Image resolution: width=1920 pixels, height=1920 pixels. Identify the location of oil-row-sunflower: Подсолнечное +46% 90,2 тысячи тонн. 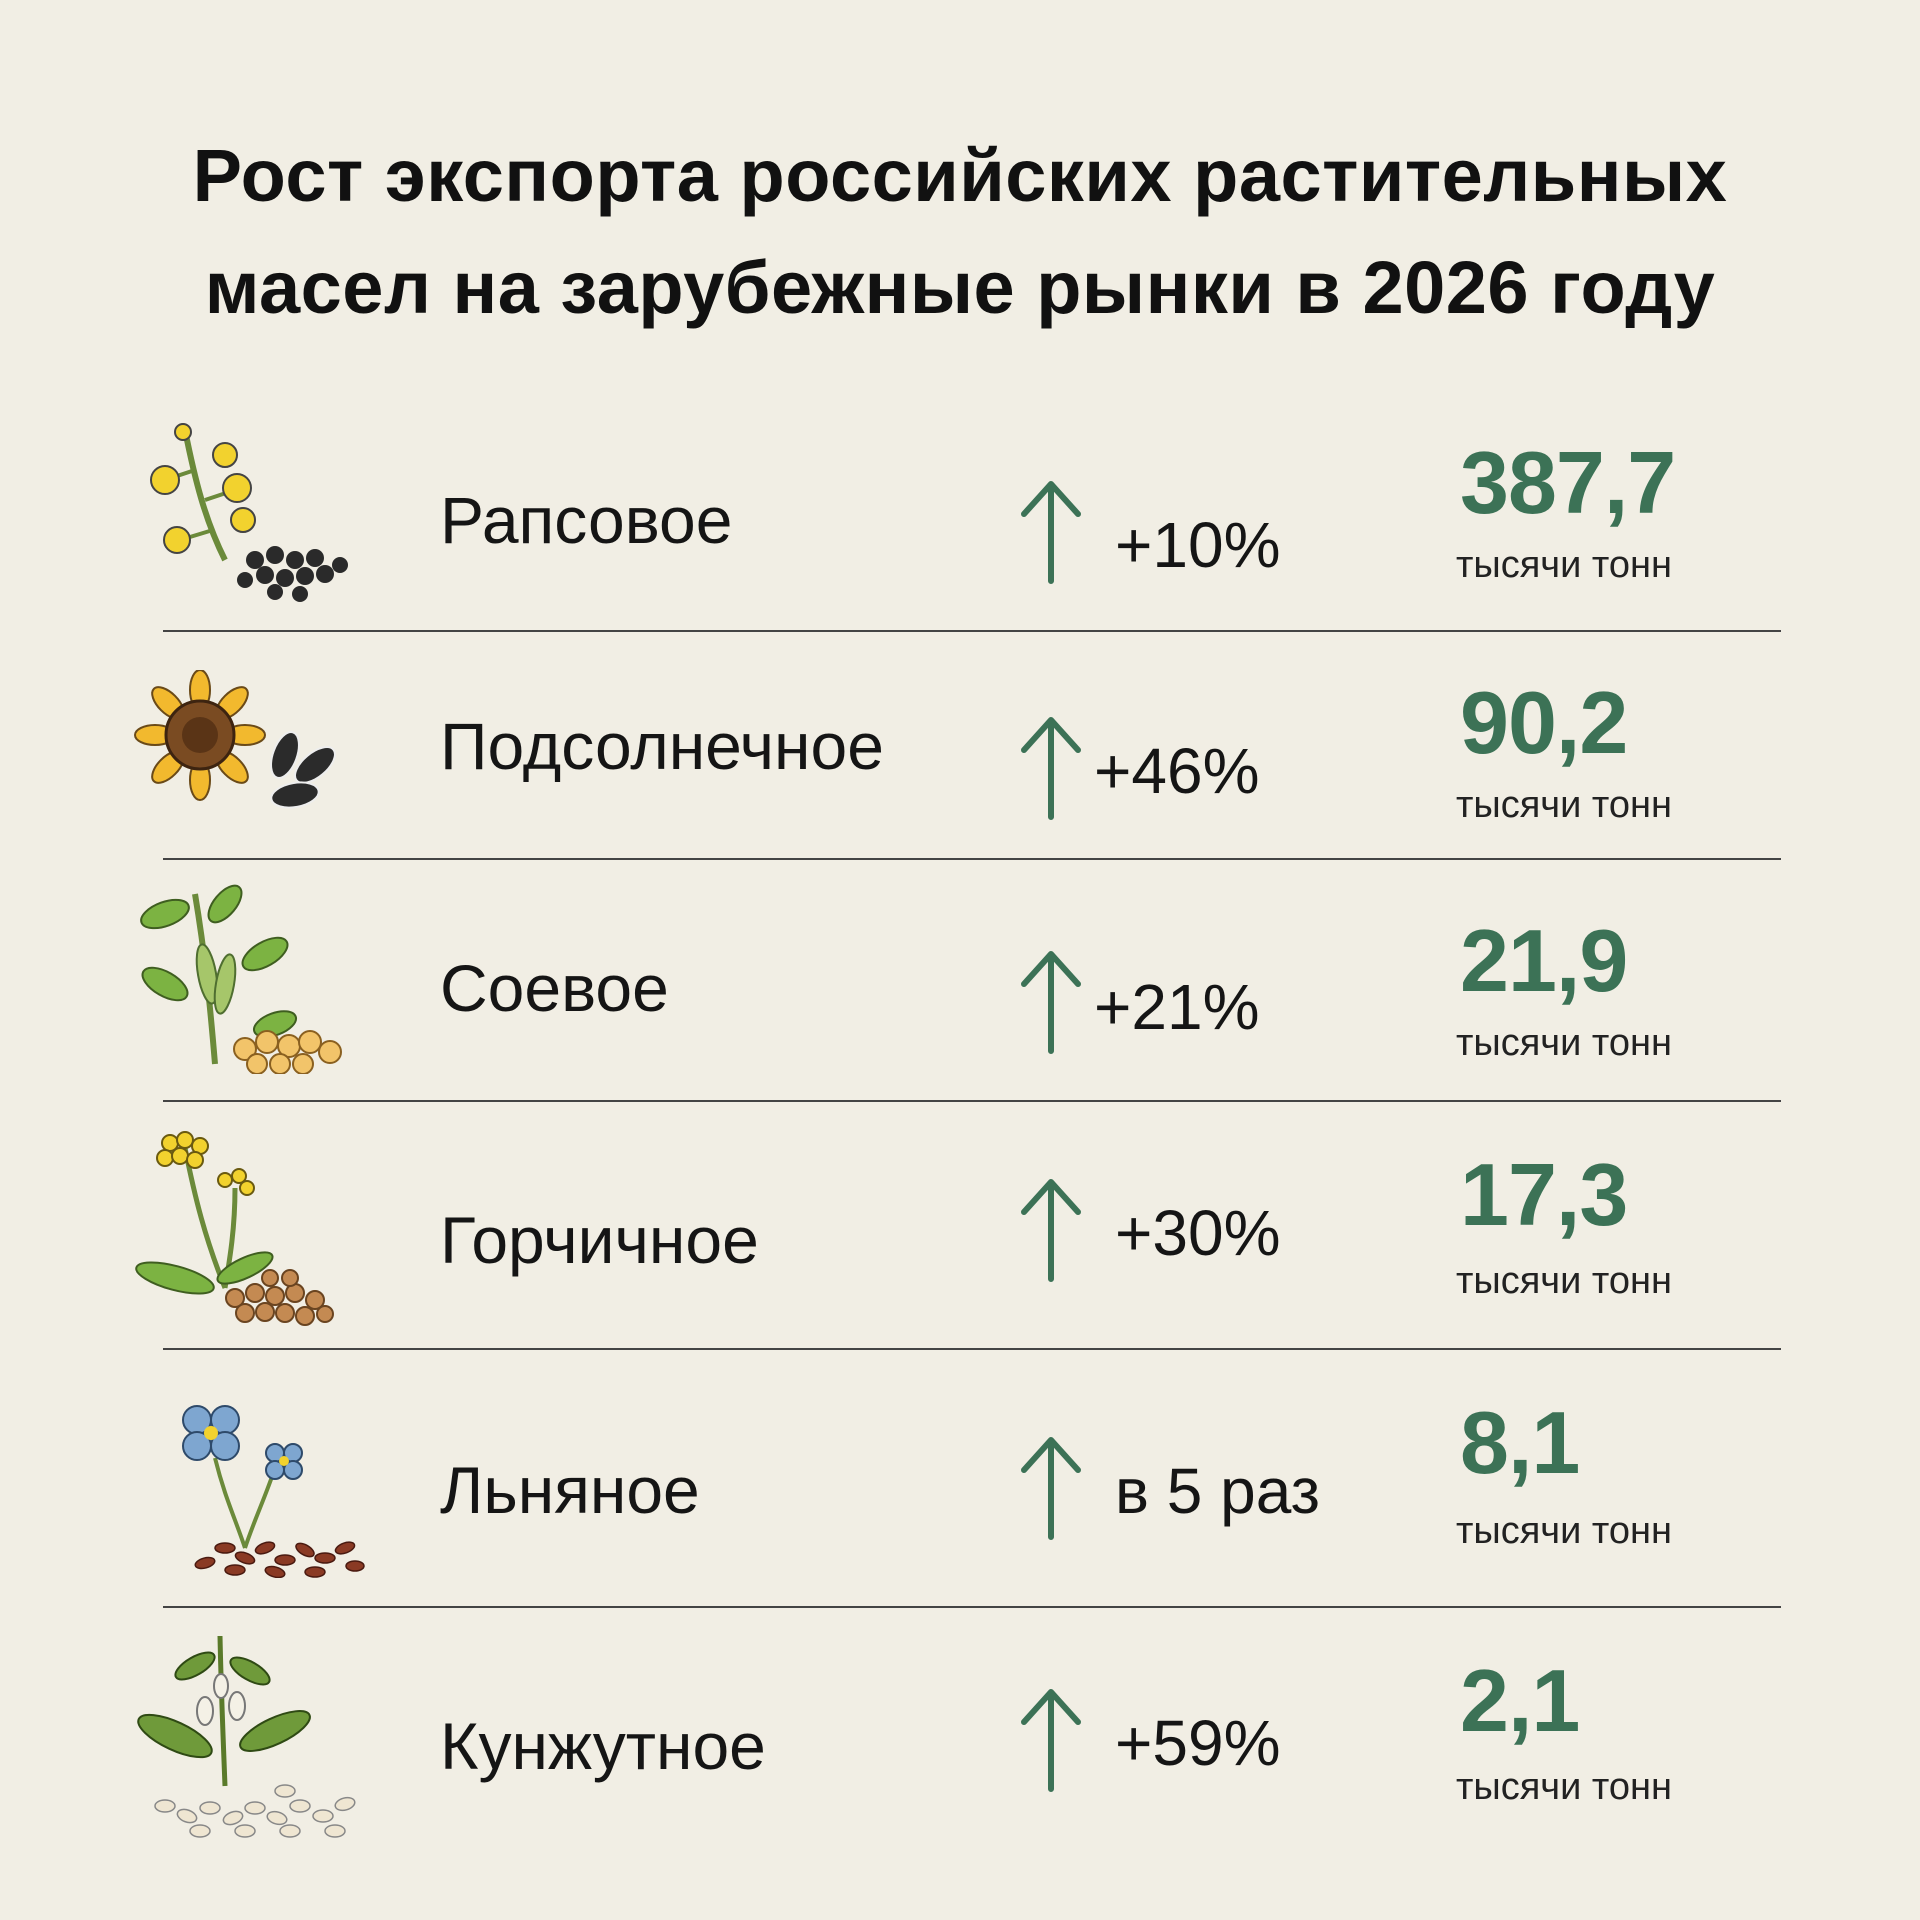
(960, 744).